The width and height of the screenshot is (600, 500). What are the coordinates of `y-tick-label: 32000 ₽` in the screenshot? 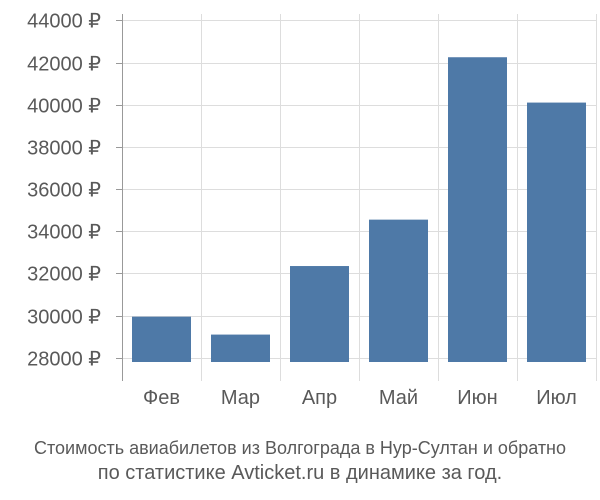 It's located at (64, 275).